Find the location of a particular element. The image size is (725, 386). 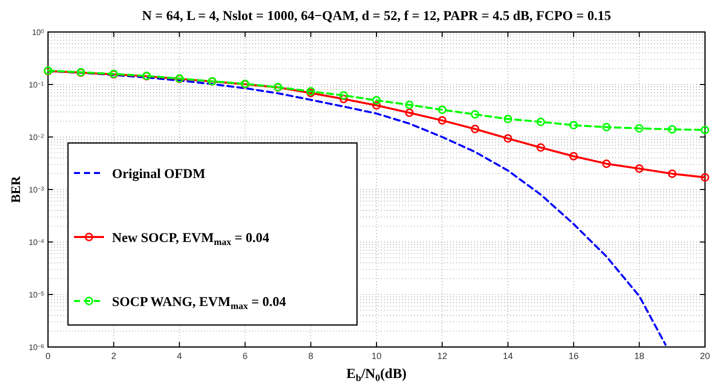

y-tick-label: 10$^{−6}$ is located at coordinates (36, 347).